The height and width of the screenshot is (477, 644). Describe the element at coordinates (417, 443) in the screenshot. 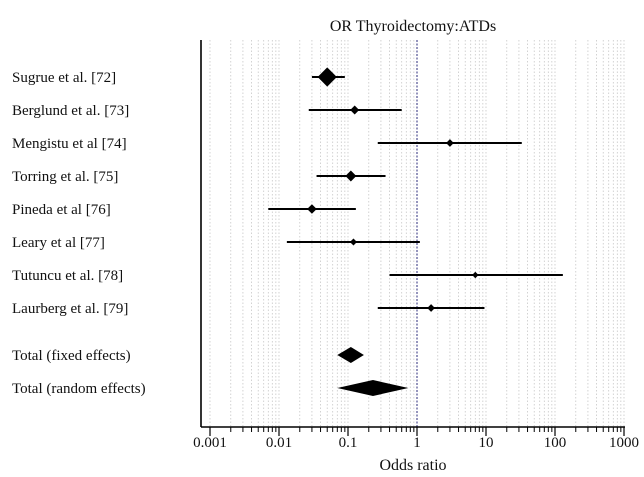

I see `x-tick-label: 1` at that location.